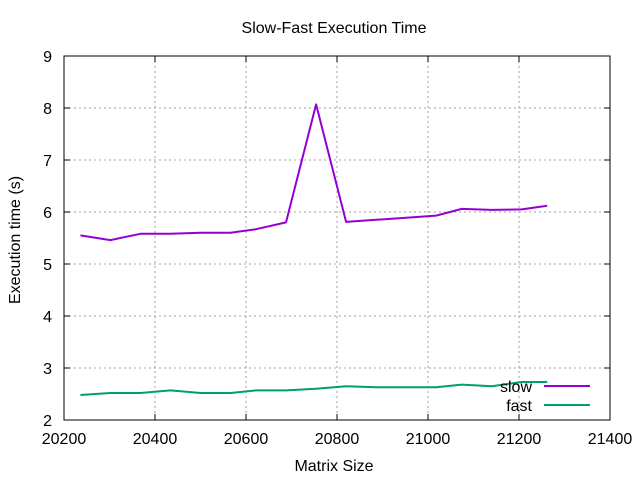 Image resolution: width=640 pixels, height=480 pixels. I want to click on y-tick-label: 4, so click(47, 317).